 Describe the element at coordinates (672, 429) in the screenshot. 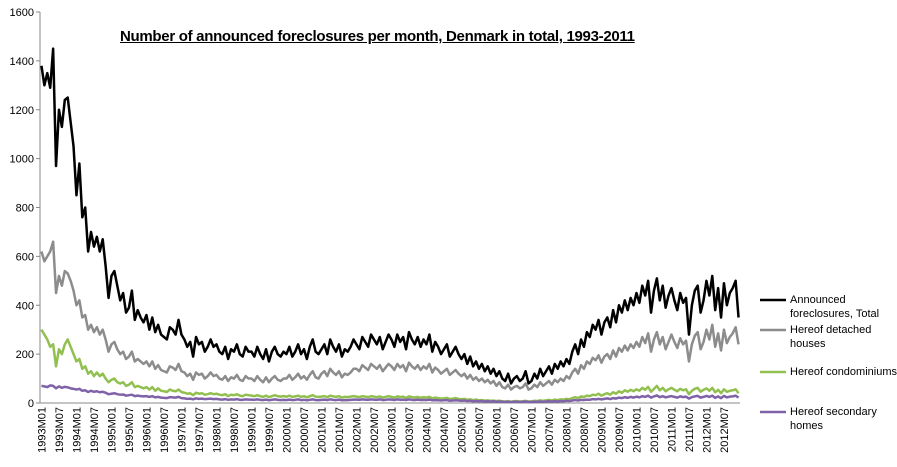

I see `x-tick-label: 2011M01` at that location.